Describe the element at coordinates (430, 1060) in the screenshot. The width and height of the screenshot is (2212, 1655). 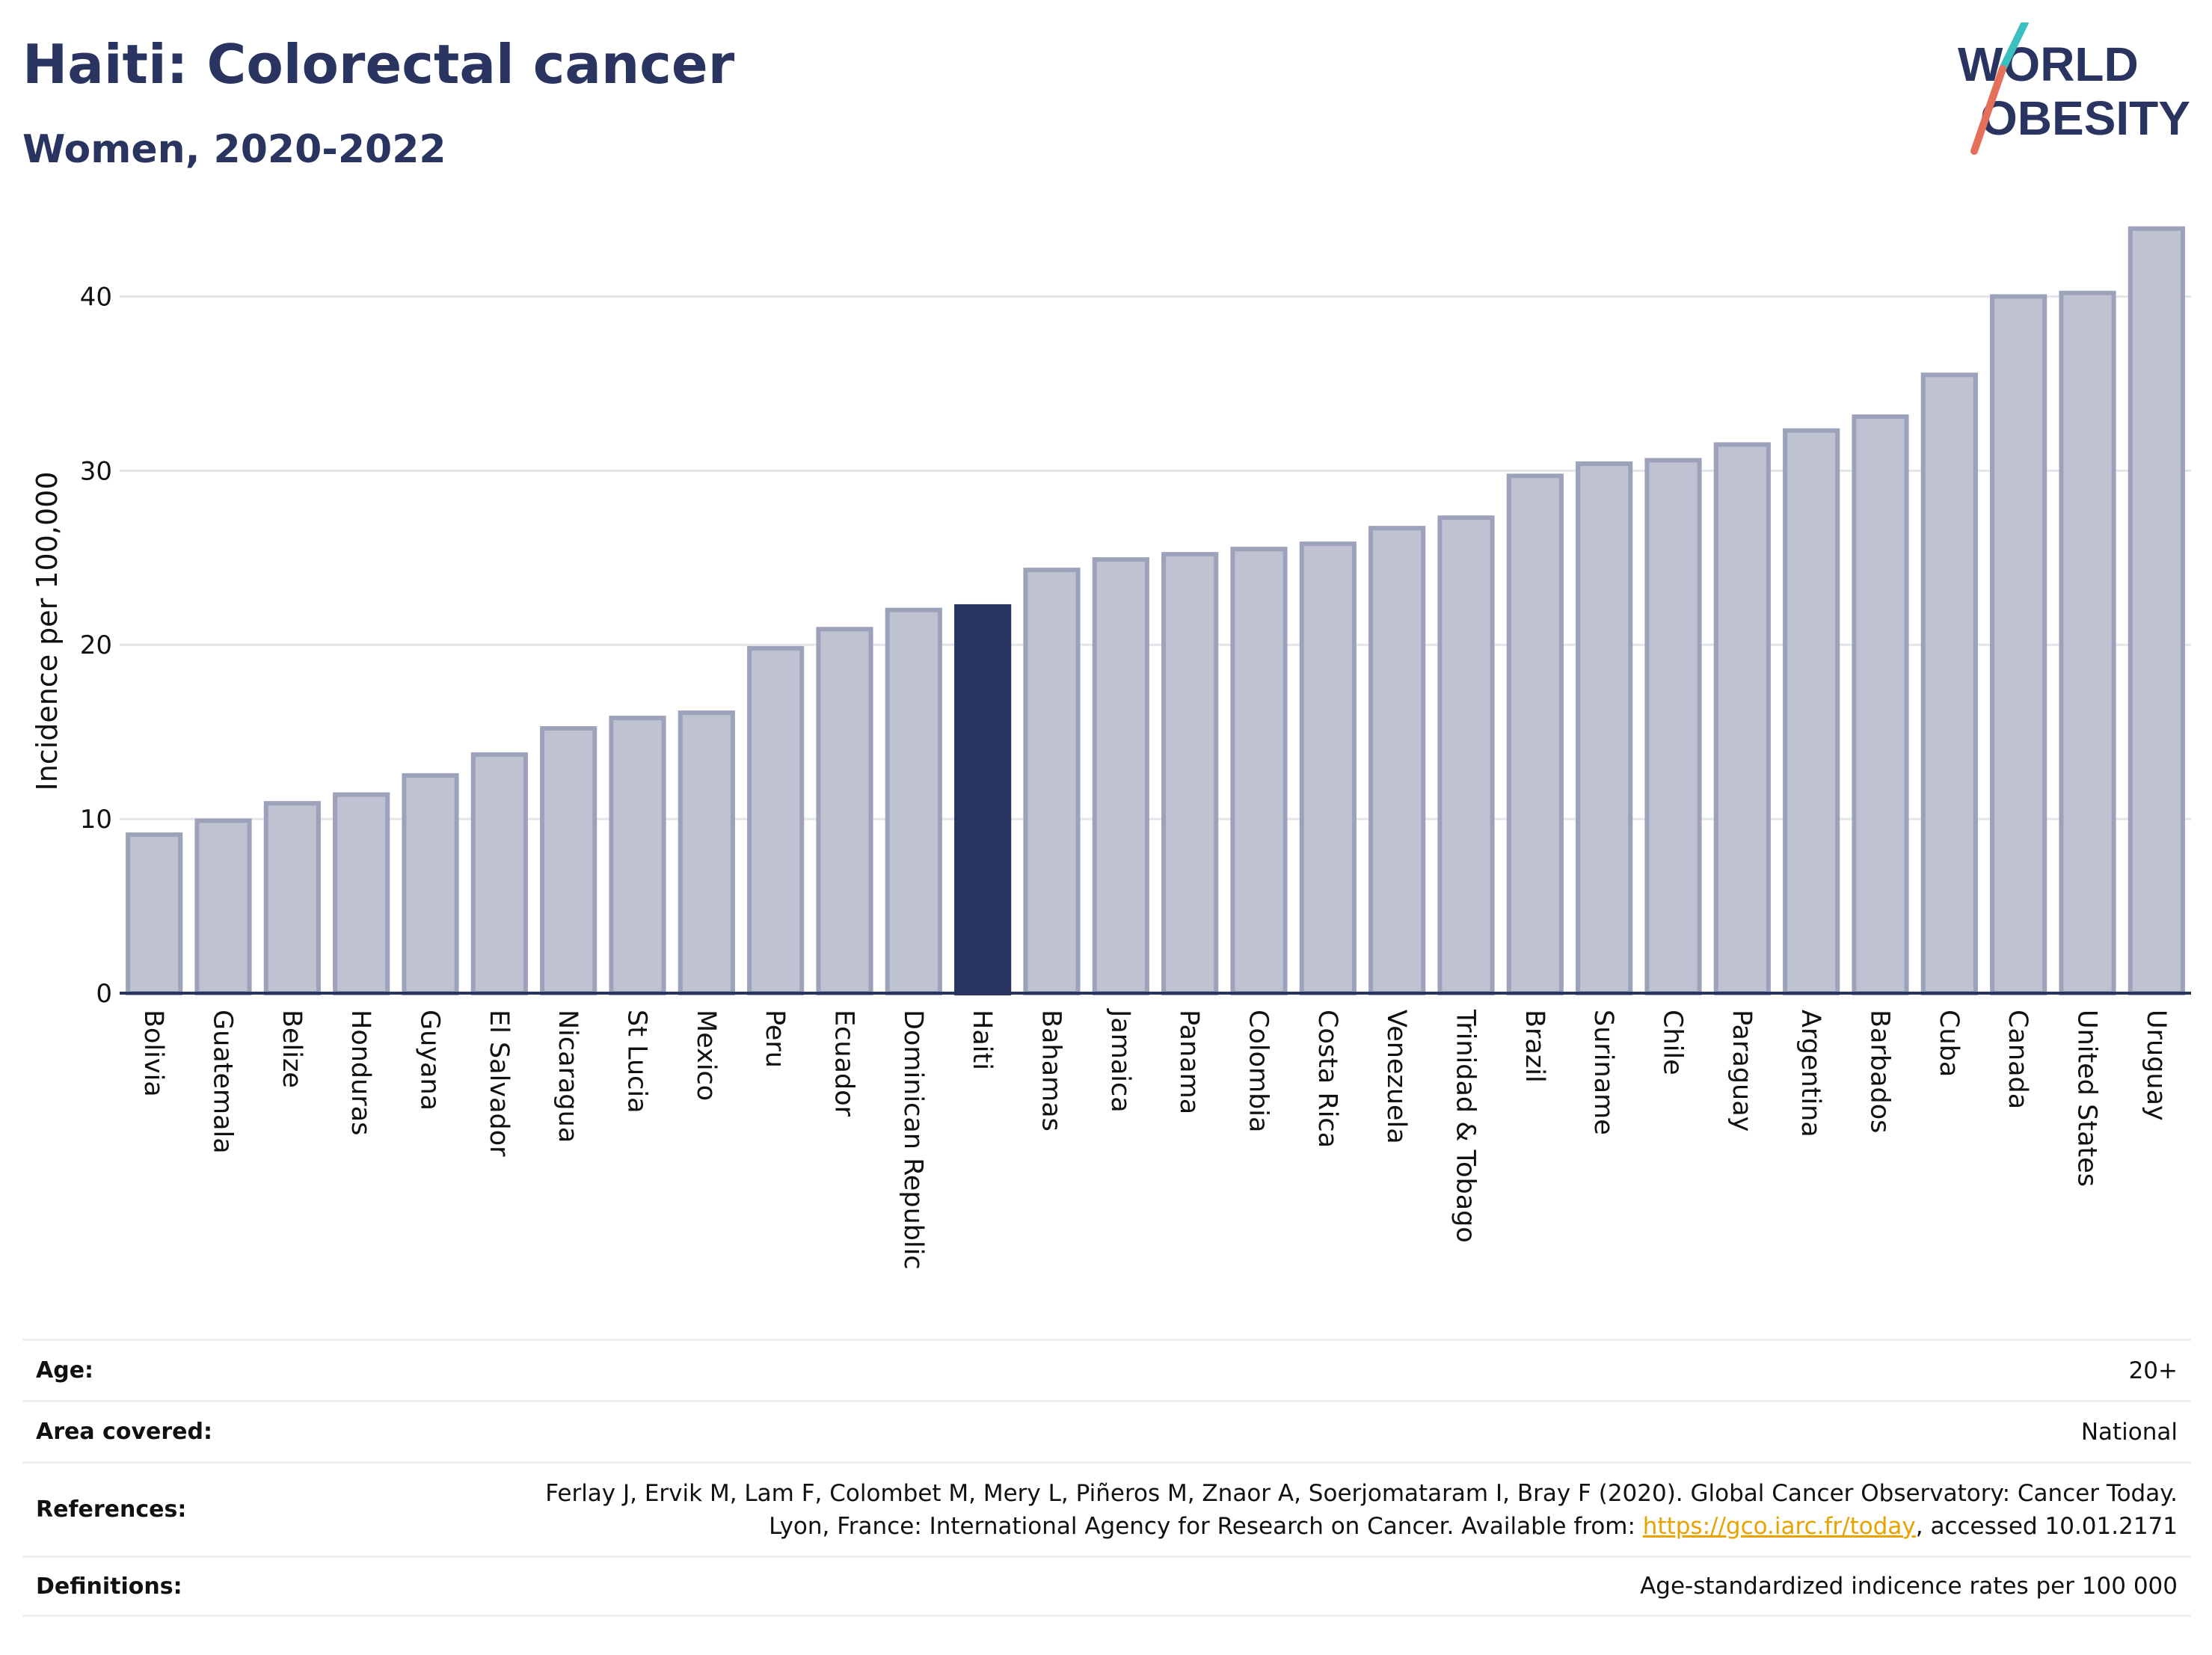
I see `x-tick-label: Guyana` at that location.